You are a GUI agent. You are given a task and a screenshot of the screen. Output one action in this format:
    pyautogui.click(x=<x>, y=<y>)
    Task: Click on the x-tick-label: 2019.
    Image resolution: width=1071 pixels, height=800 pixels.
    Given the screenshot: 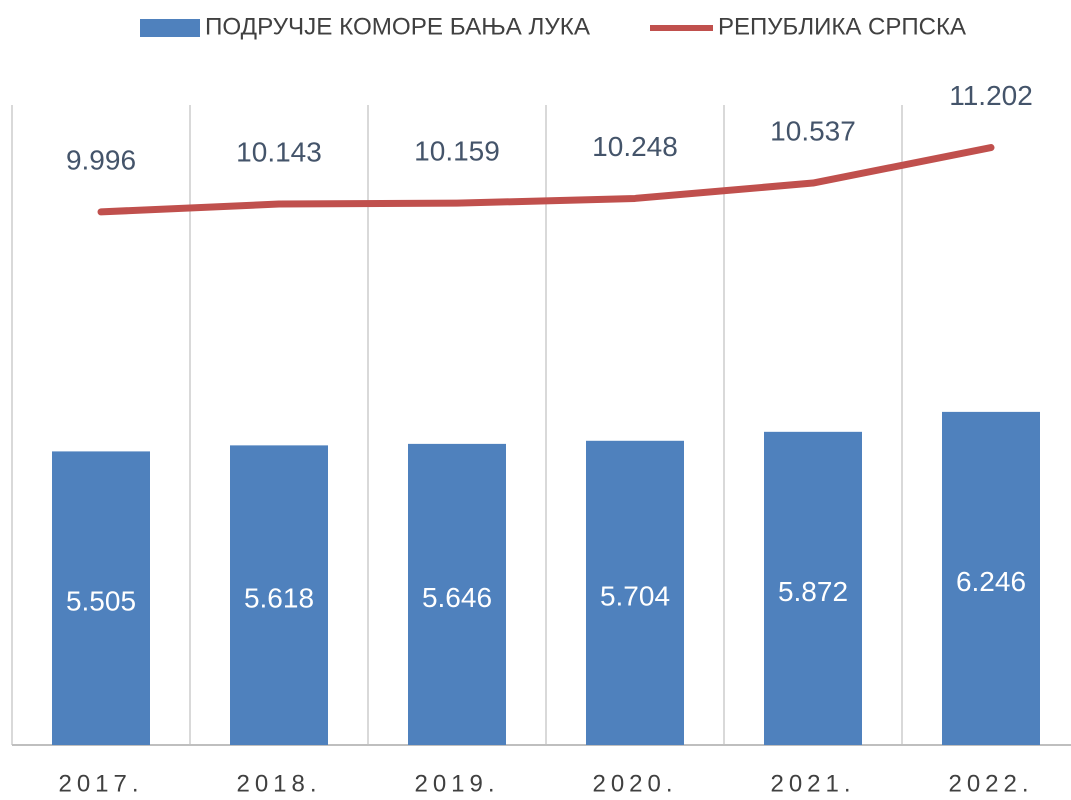 What is the action you would take?
    pyautogui.click(x=456, y=783)
    